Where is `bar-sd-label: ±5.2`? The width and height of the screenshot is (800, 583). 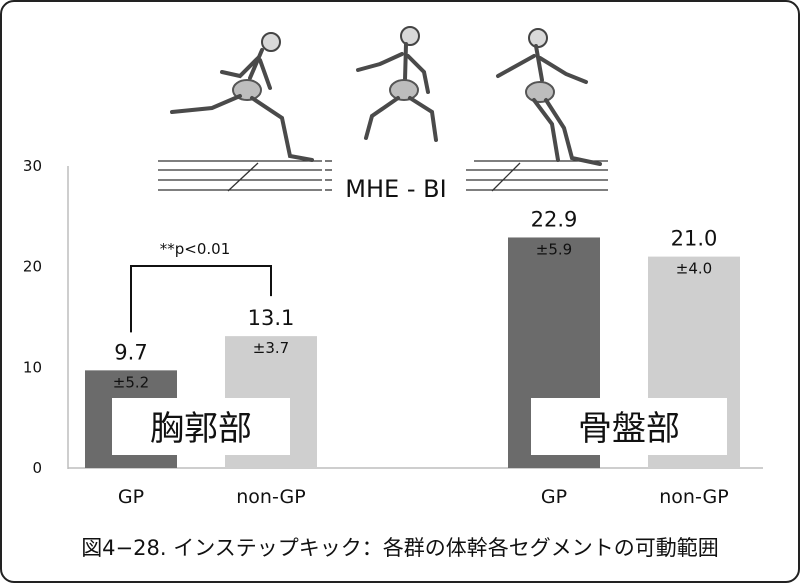 bar-sd-label: ±5.2 is located at coordinates (131, 382).